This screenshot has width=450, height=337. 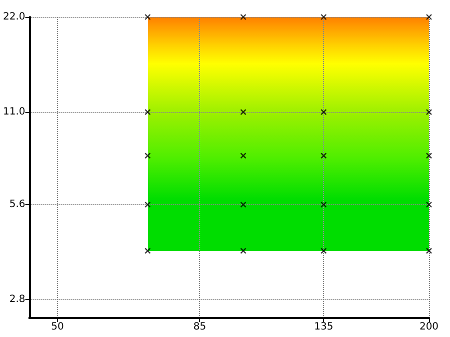 What do you see at coordinates (57, 327) in the screenshot?
I see `x-tick-label: 50` at bounding box center [57, 327].